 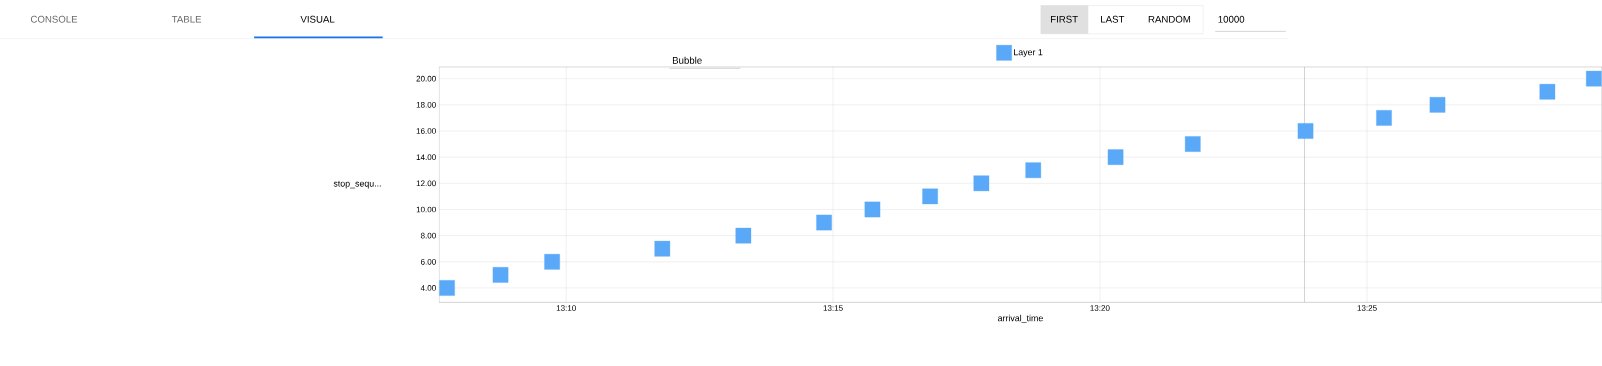 I want to click on y-tick-label: 10.00, so click(x=426, y=209).